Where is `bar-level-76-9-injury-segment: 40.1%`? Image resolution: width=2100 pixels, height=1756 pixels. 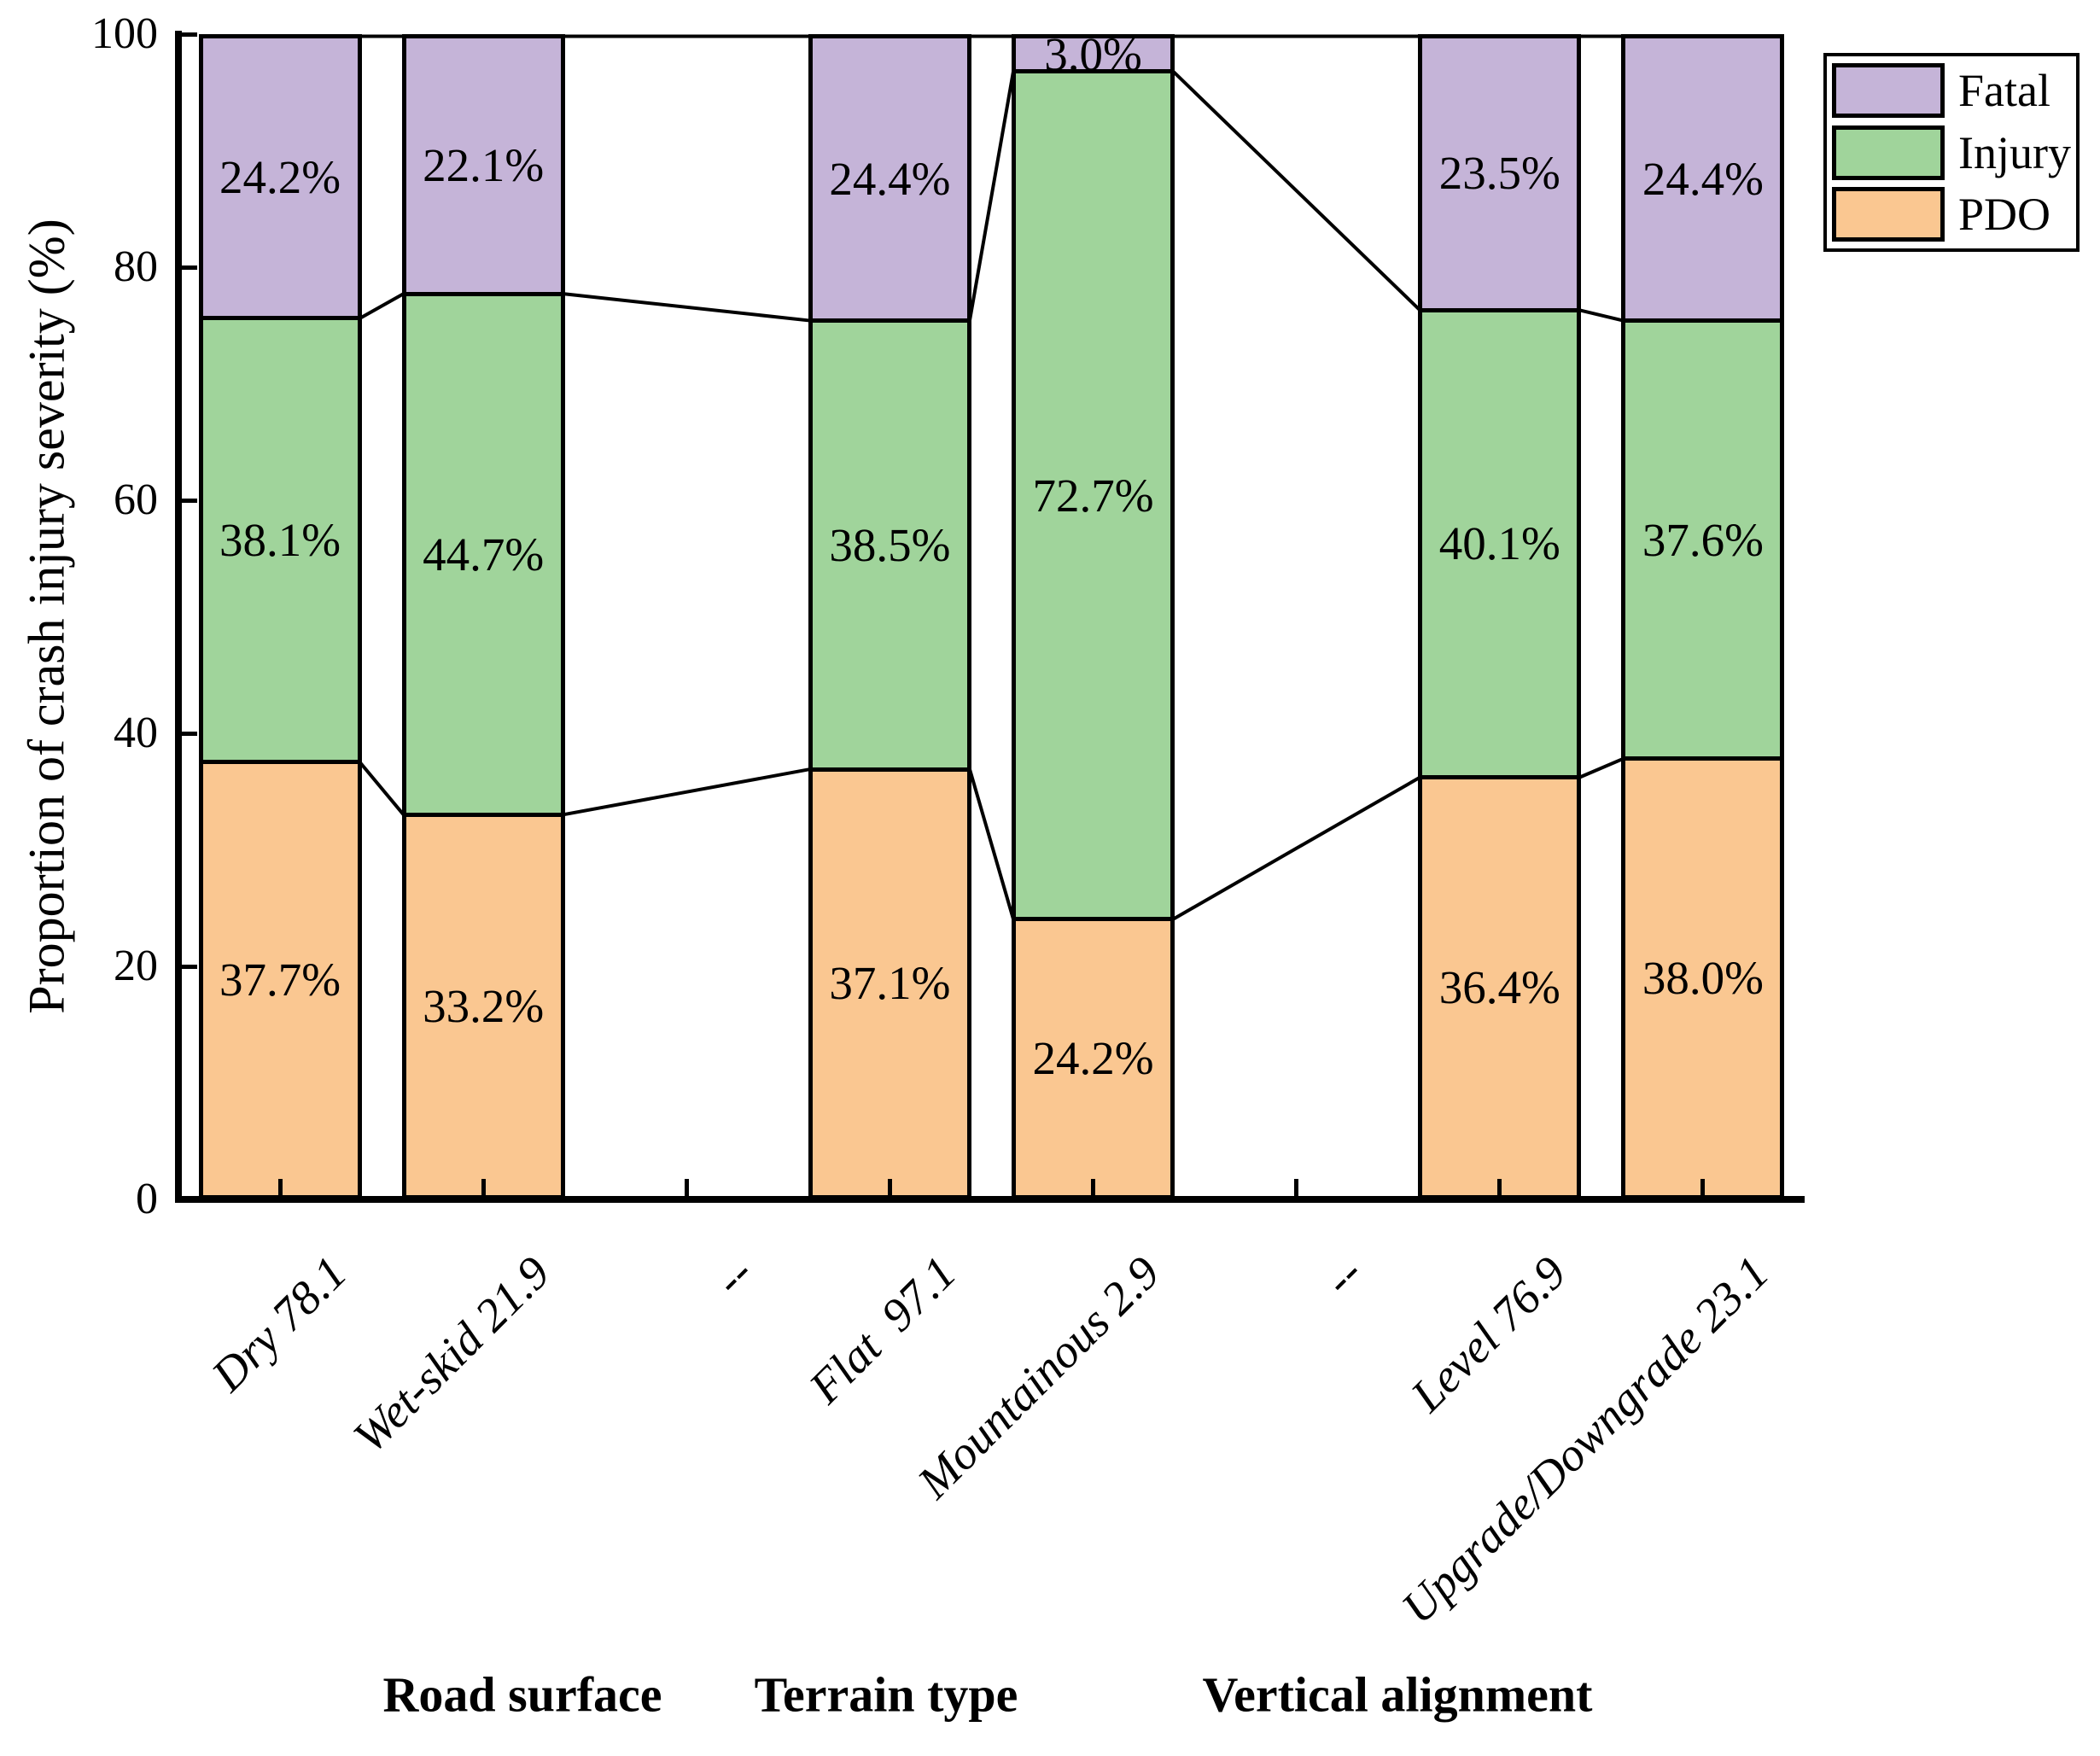
bar-level-76-9-injury-segment: 40.1% is located at coordinates (1500, 543).